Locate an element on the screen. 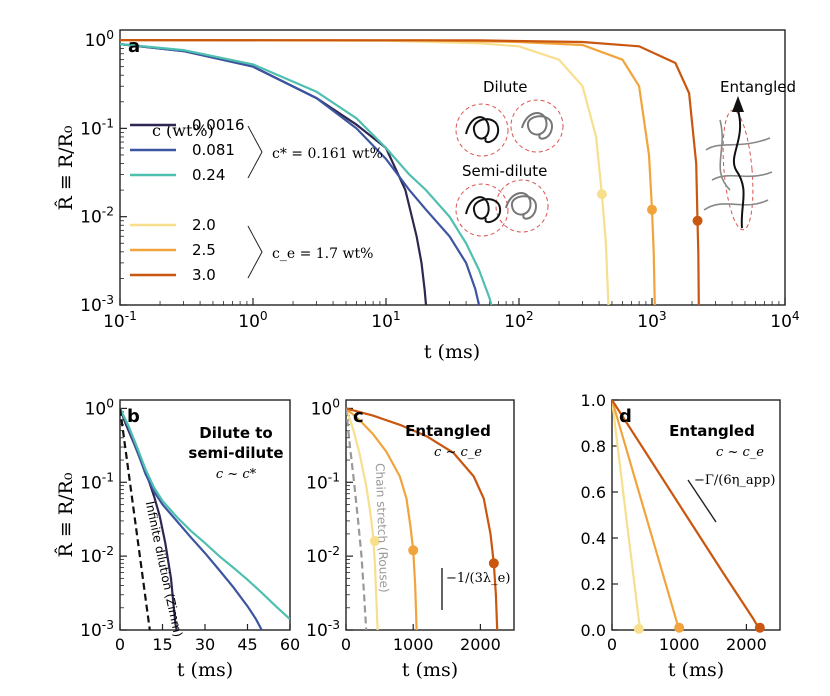 This screenshot has height=696, width=830. xtick-label-b: 15 is located at coordinates (162, 644).